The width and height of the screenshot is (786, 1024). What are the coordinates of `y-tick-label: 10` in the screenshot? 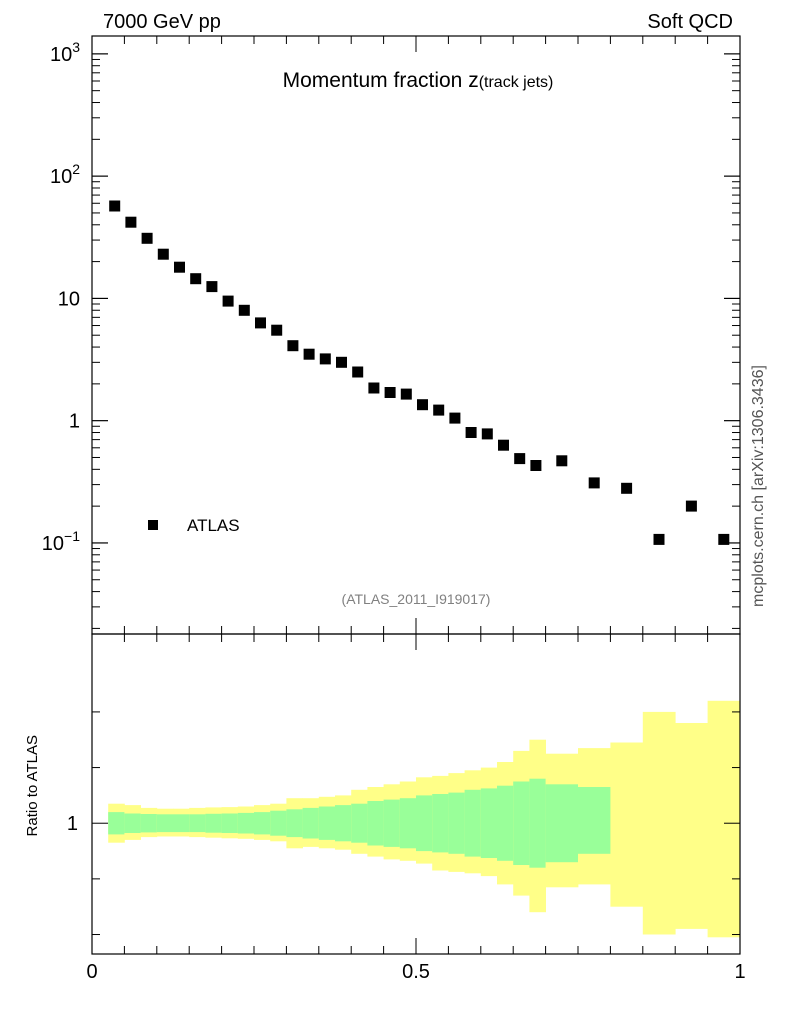 It's located at (69, 299).